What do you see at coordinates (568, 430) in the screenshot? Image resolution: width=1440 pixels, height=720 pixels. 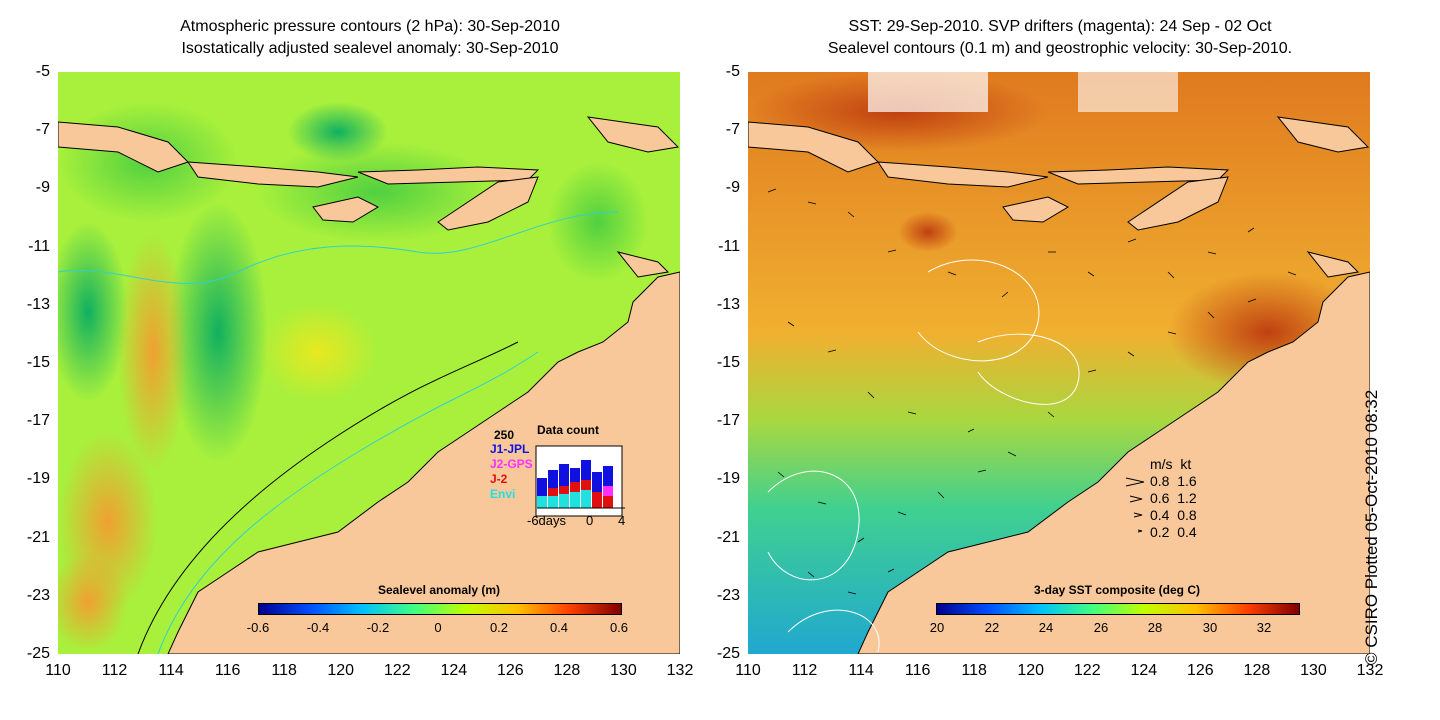 I see `data-count-title: Data count` at bounding box center [568, 430].